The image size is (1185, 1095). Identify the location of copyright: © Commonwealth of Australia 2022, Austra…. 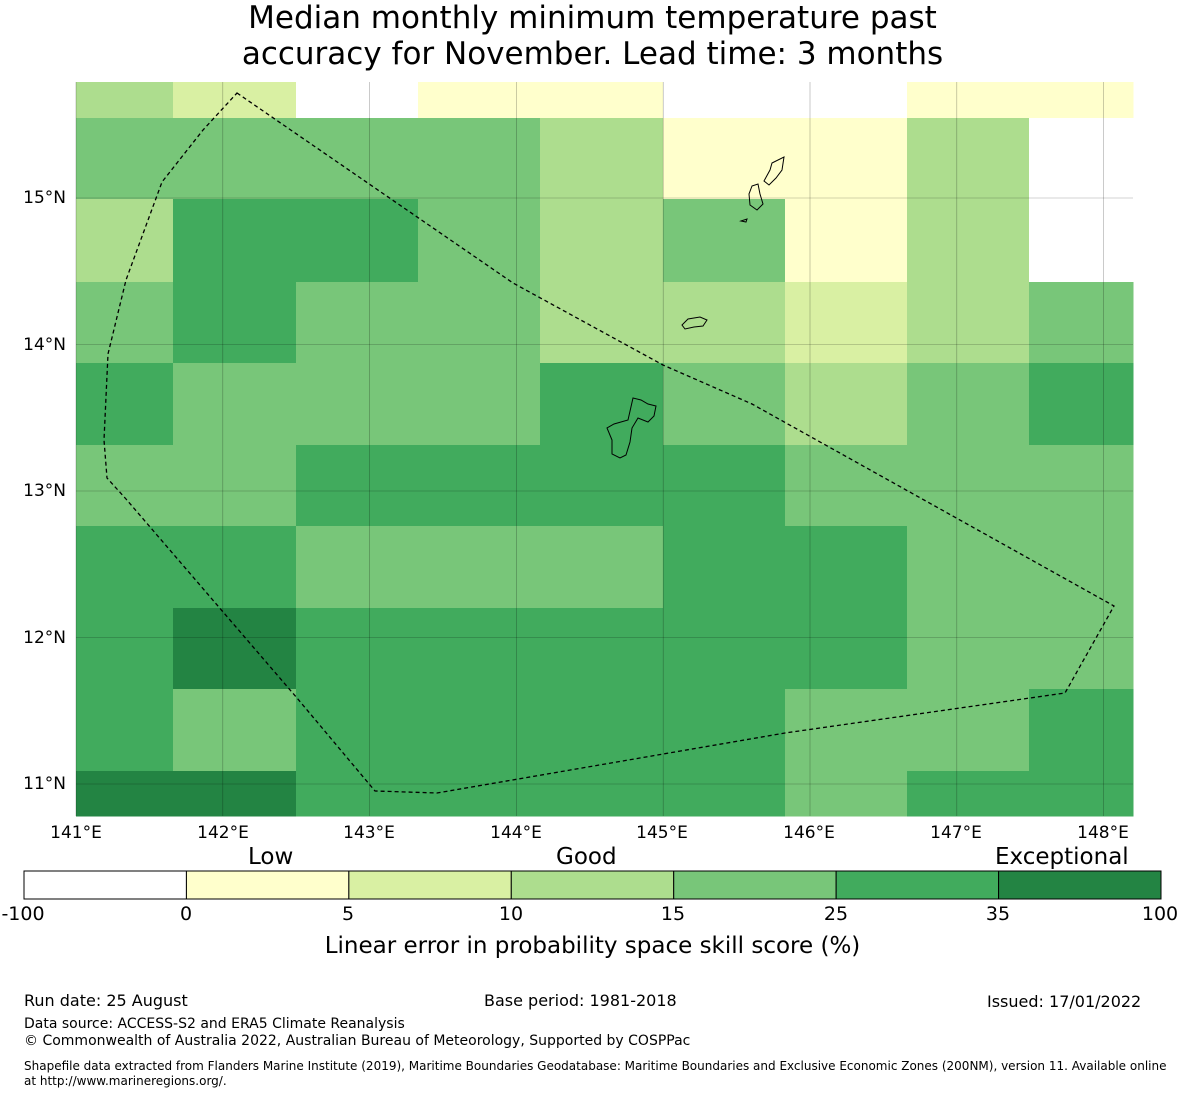
(357, 1041).